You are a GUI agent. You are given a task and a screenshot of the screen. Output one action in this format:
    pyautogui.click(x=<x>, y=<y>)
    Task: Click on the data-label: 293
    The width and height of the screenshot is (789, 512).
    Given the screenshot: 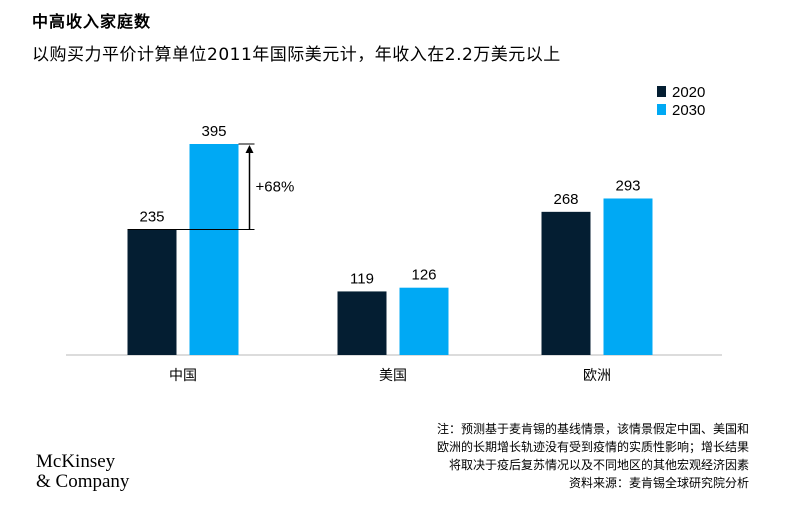 What is the action you would take?
    pyautogui.click(x=627, y=185)
    